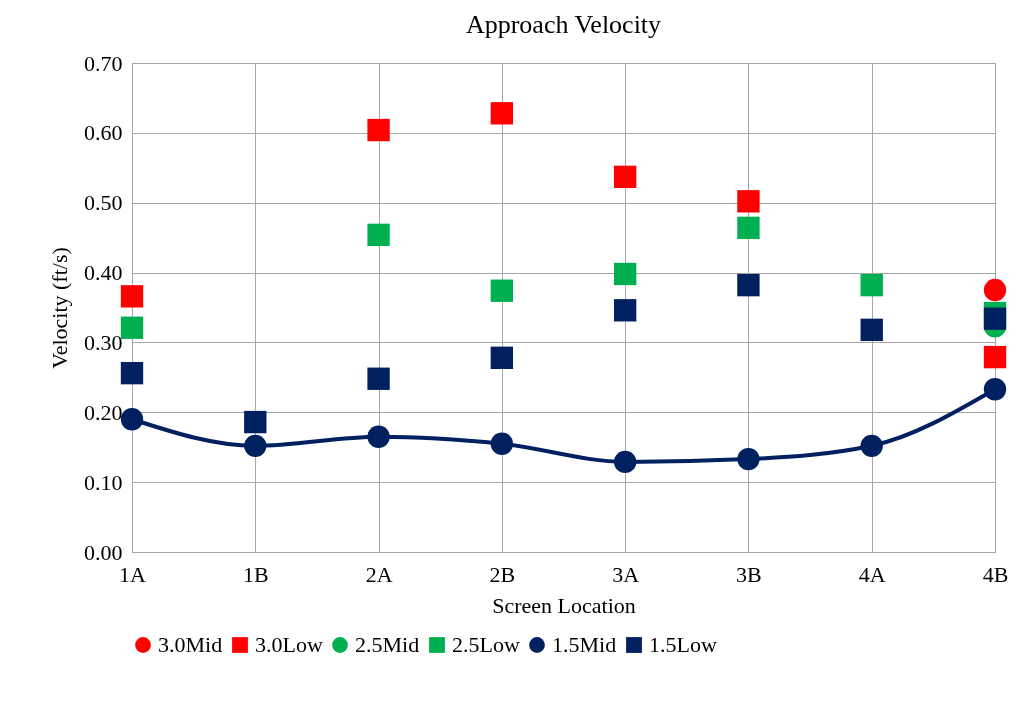  I want to click on x-tick-label: 2B, so click(502, 574).